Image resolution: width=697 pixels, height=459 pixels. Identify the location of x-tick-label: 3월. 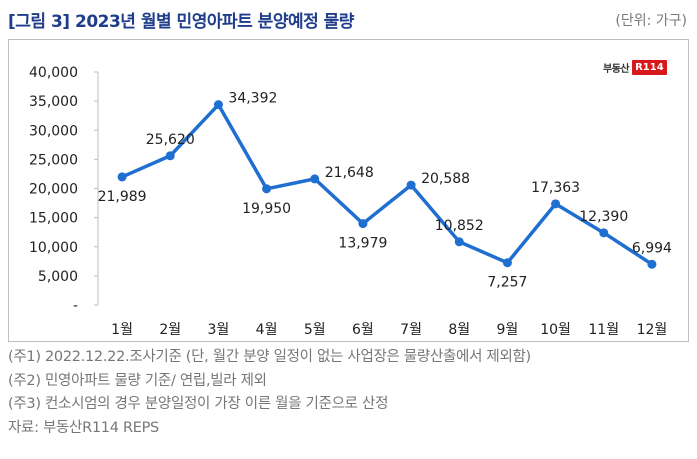
(219, 330).